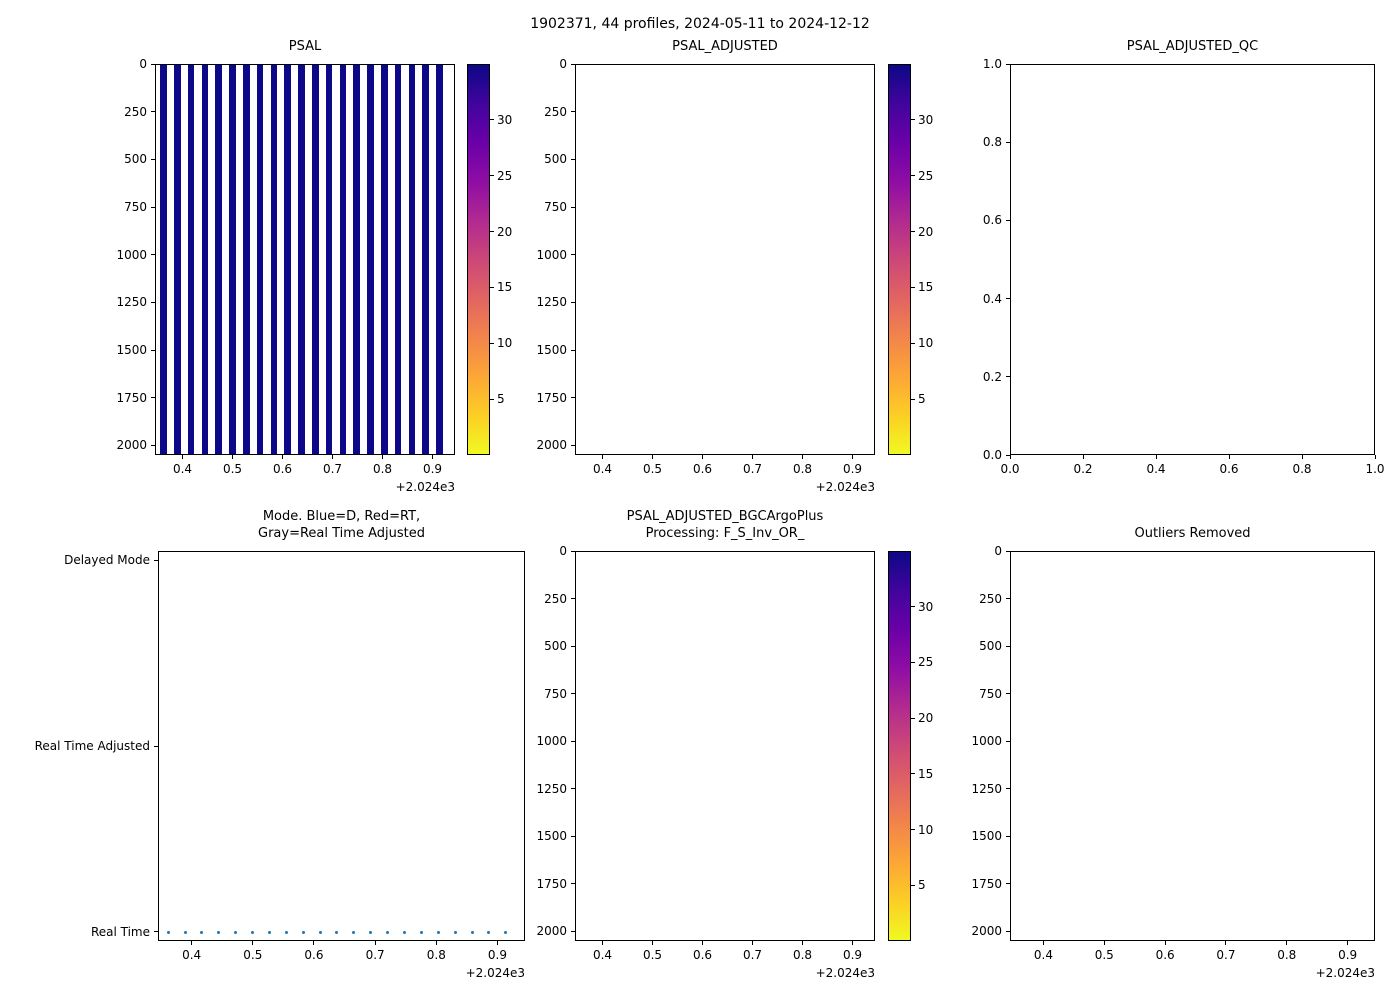 The height and width of the screenshot is (1000, 1400). What do you see at coordinates (992, 298) in the screenshot?
I see `y-tick-label: 0.4` at bounding box center [992, 298].